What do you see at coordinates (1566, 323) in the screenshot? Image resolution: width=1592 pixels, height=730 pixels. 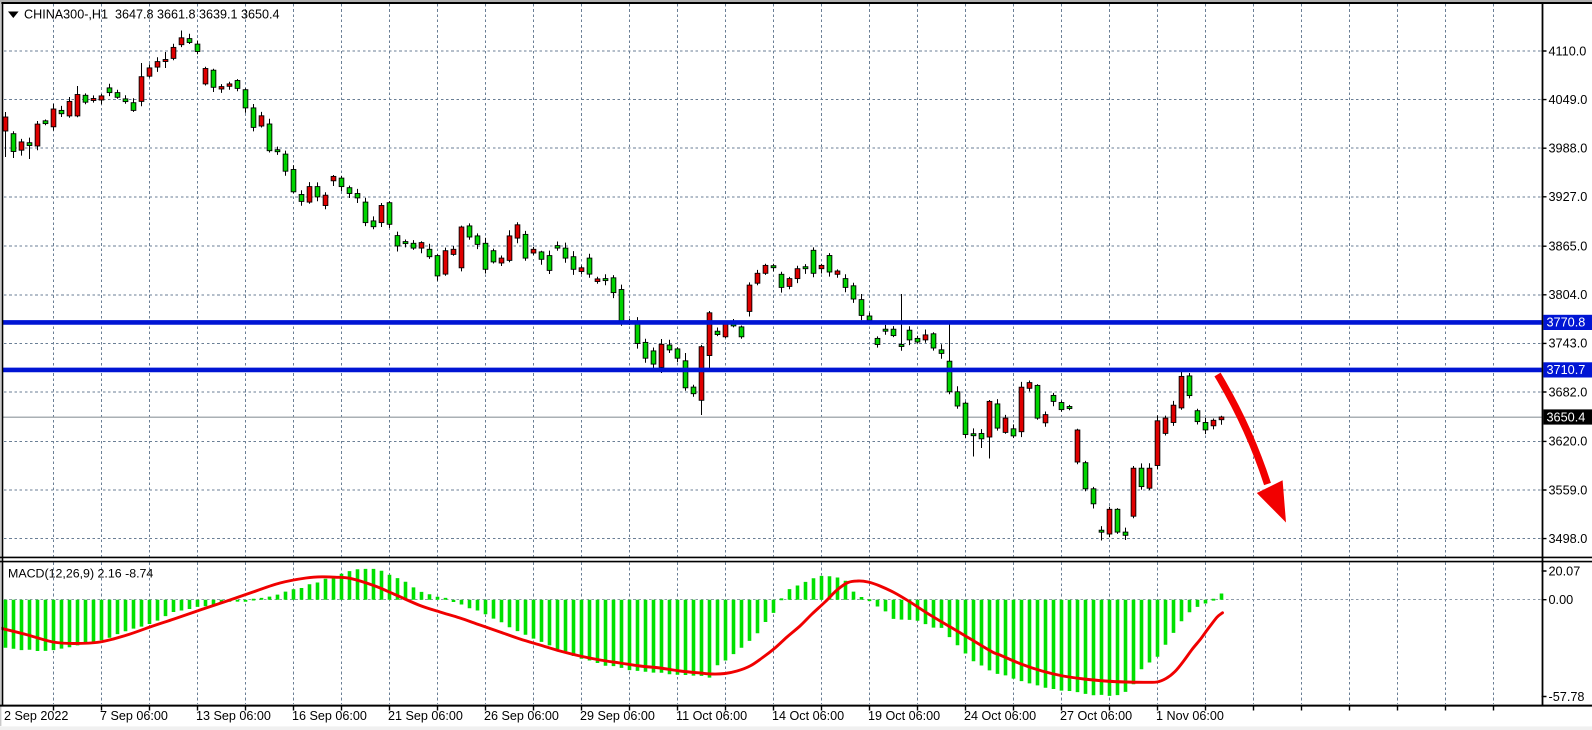 I see `svg-text: 3770.8` at bounding box center [1566, 323].